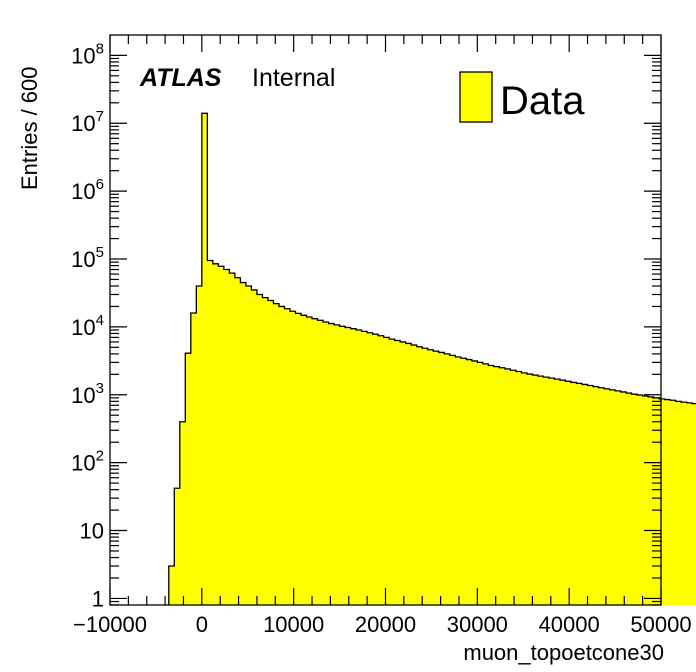  I want to click on x-tick-label: 40000, so click(569, 624).